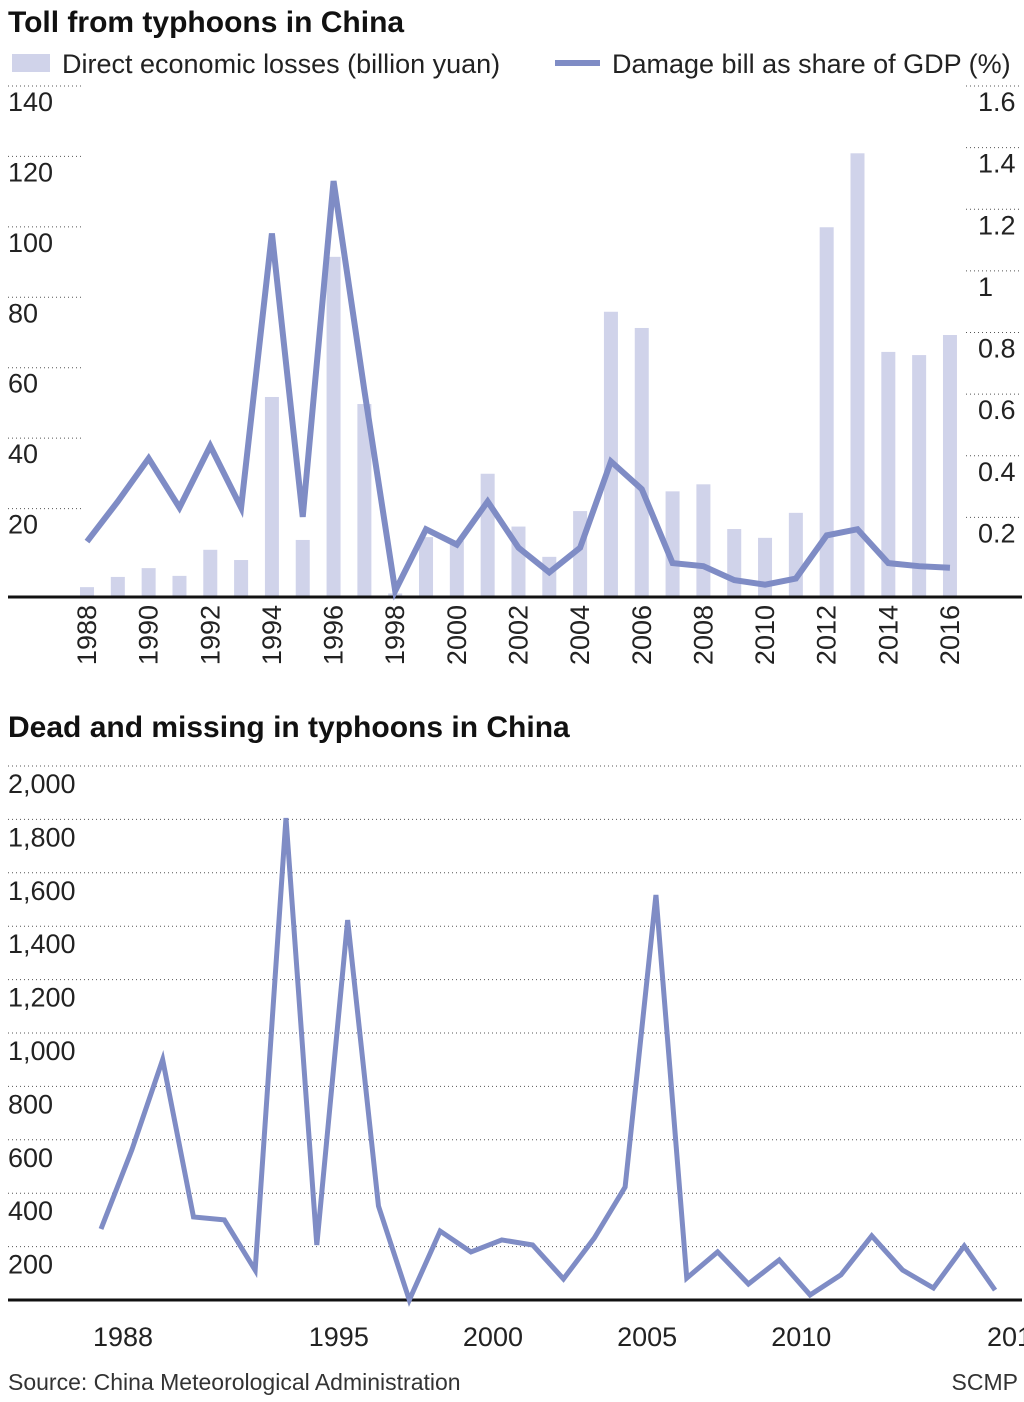  What do you see at coordinates (30, 243) in the screenshot?
I see `left-tick-label: 100` at bounding box center [30, 243].